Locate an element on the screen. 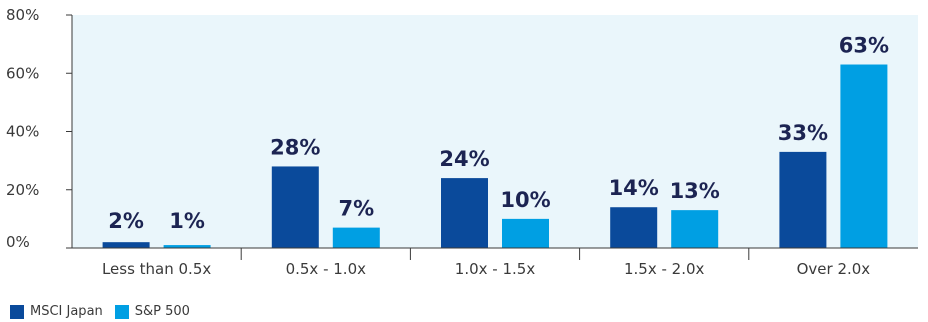 Image resolution: width=928 pixels, height=322 pixels. legend-label-sp500: S&P 500 is located at coordinates (162, 311).